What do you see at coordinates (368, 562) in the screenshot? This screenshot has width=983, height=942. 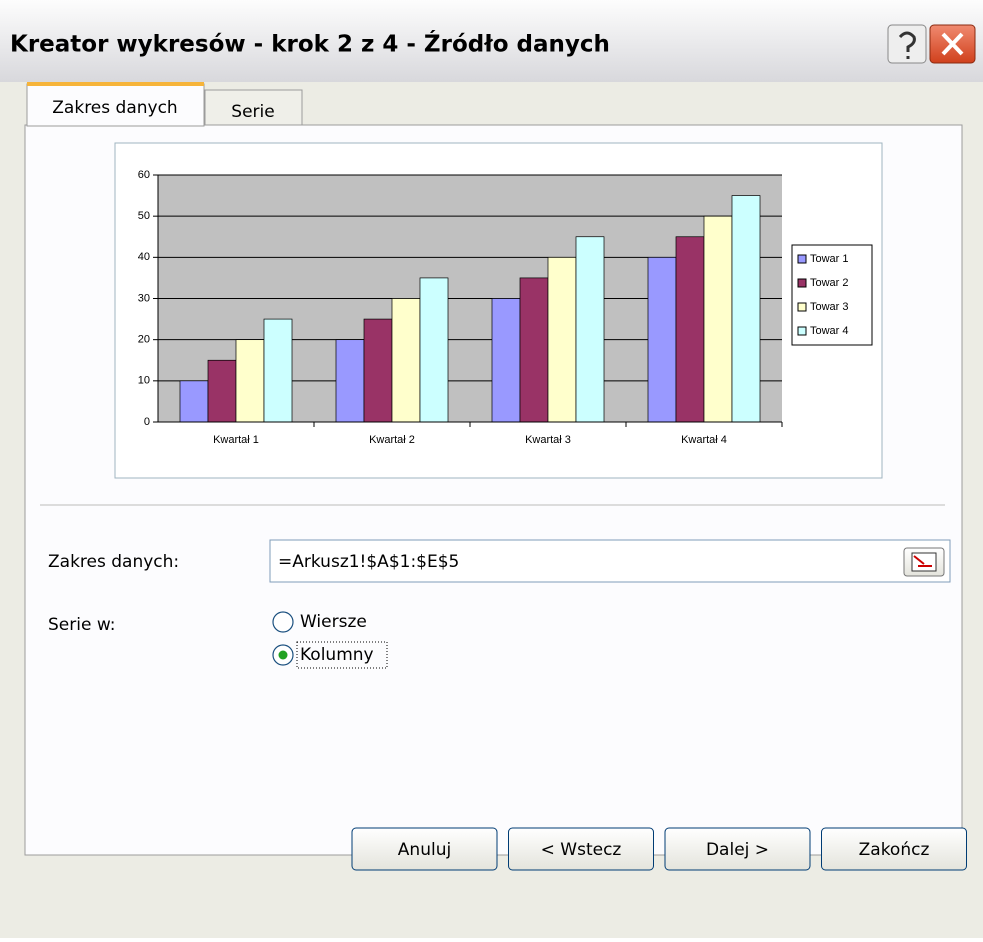 I see `range-value: =Arkusz1!$A$1:$E$5` at bounding box center [368, 562].